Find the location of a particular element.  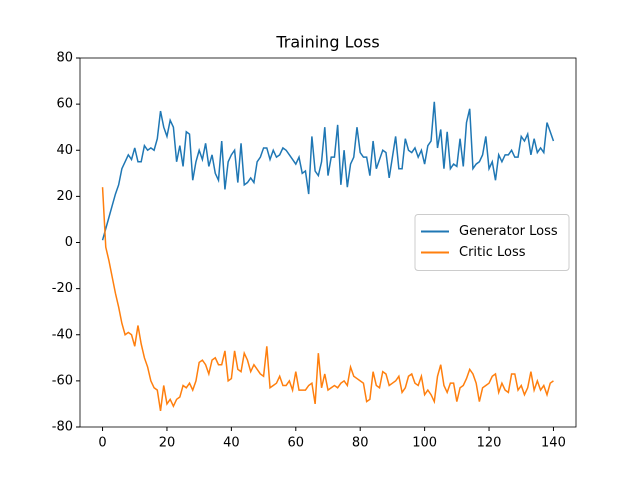

y-tick-label: -80 is located at coordinates (62, 427).